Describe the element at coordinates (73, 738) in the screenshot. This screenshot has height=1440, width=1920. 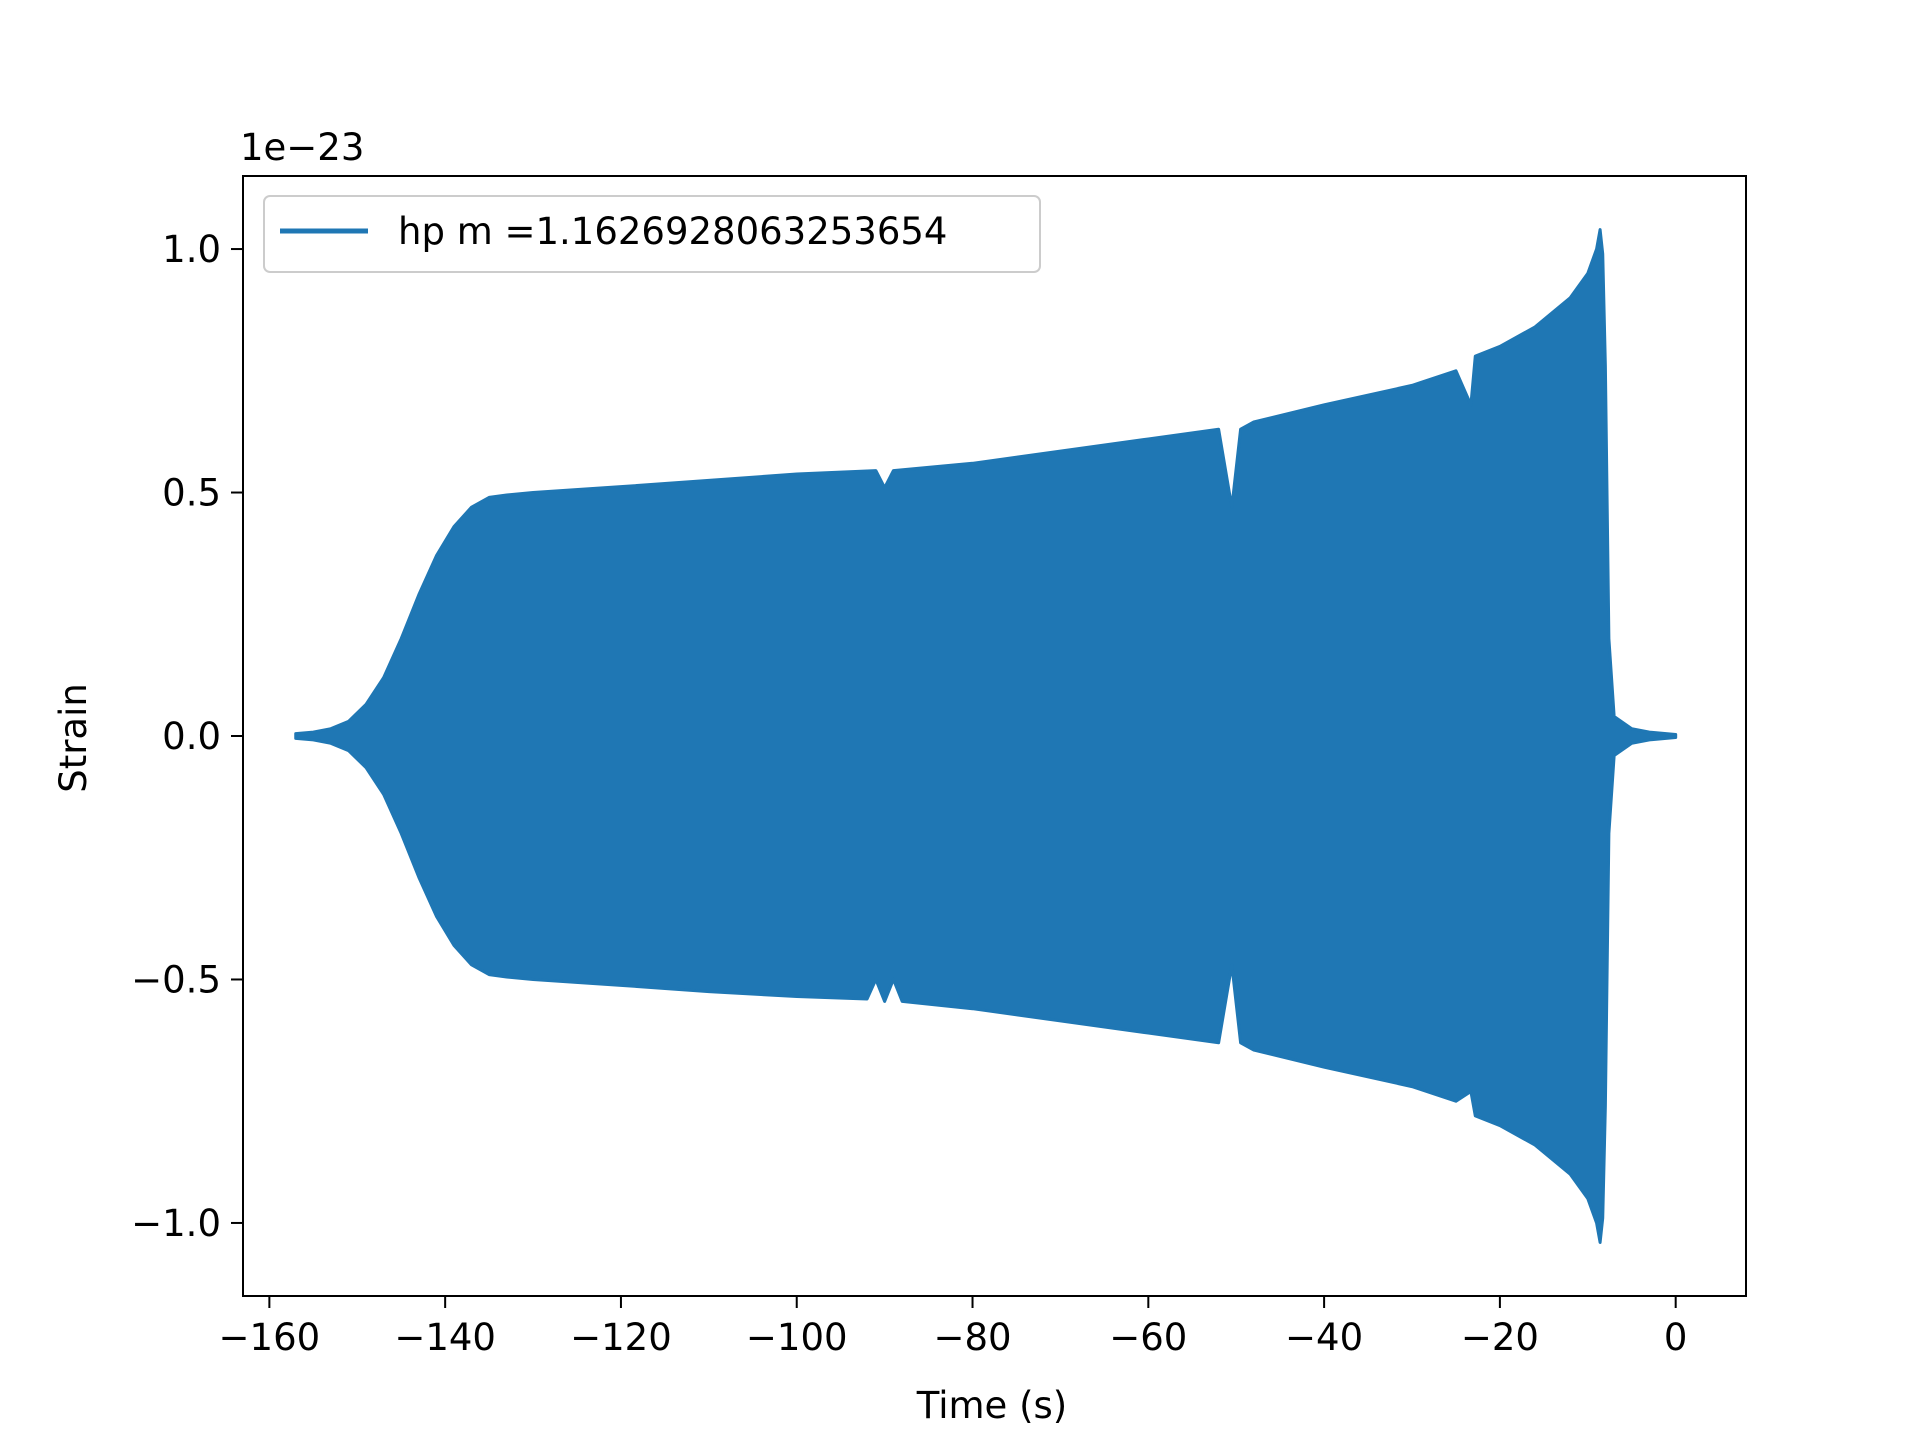
I see `y-axis-label: Strain` at that location.